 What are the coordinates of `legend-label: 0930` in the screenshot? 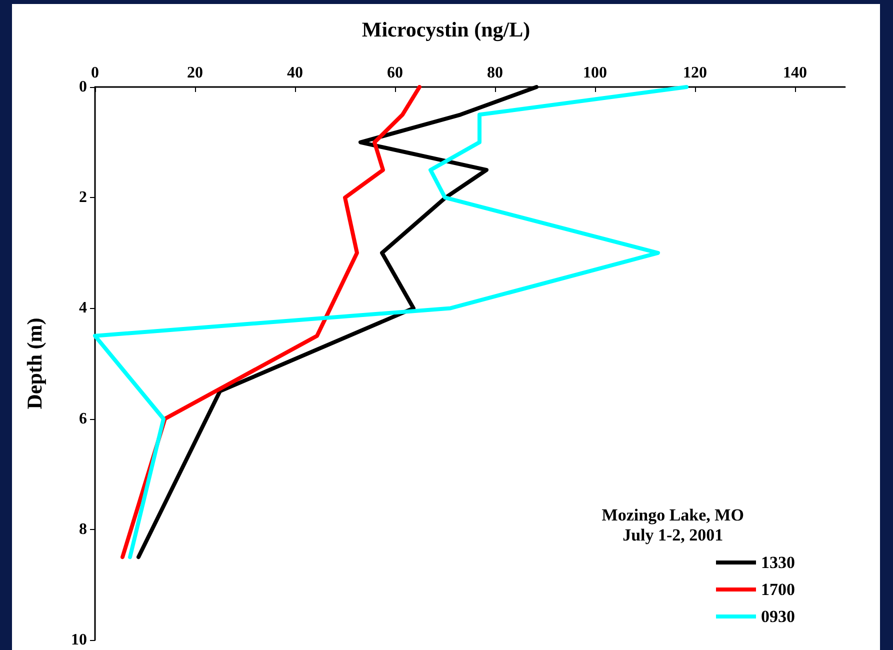 It's located at (778, 616).